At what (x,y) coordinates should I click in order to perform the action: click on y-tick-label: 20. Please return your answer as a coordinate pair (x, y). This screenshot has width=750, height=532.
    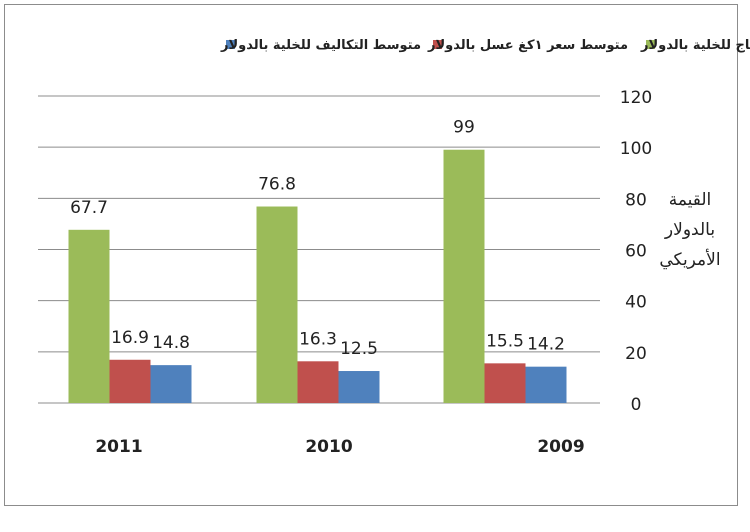
    Looking at the image, I should click on (636, 354).